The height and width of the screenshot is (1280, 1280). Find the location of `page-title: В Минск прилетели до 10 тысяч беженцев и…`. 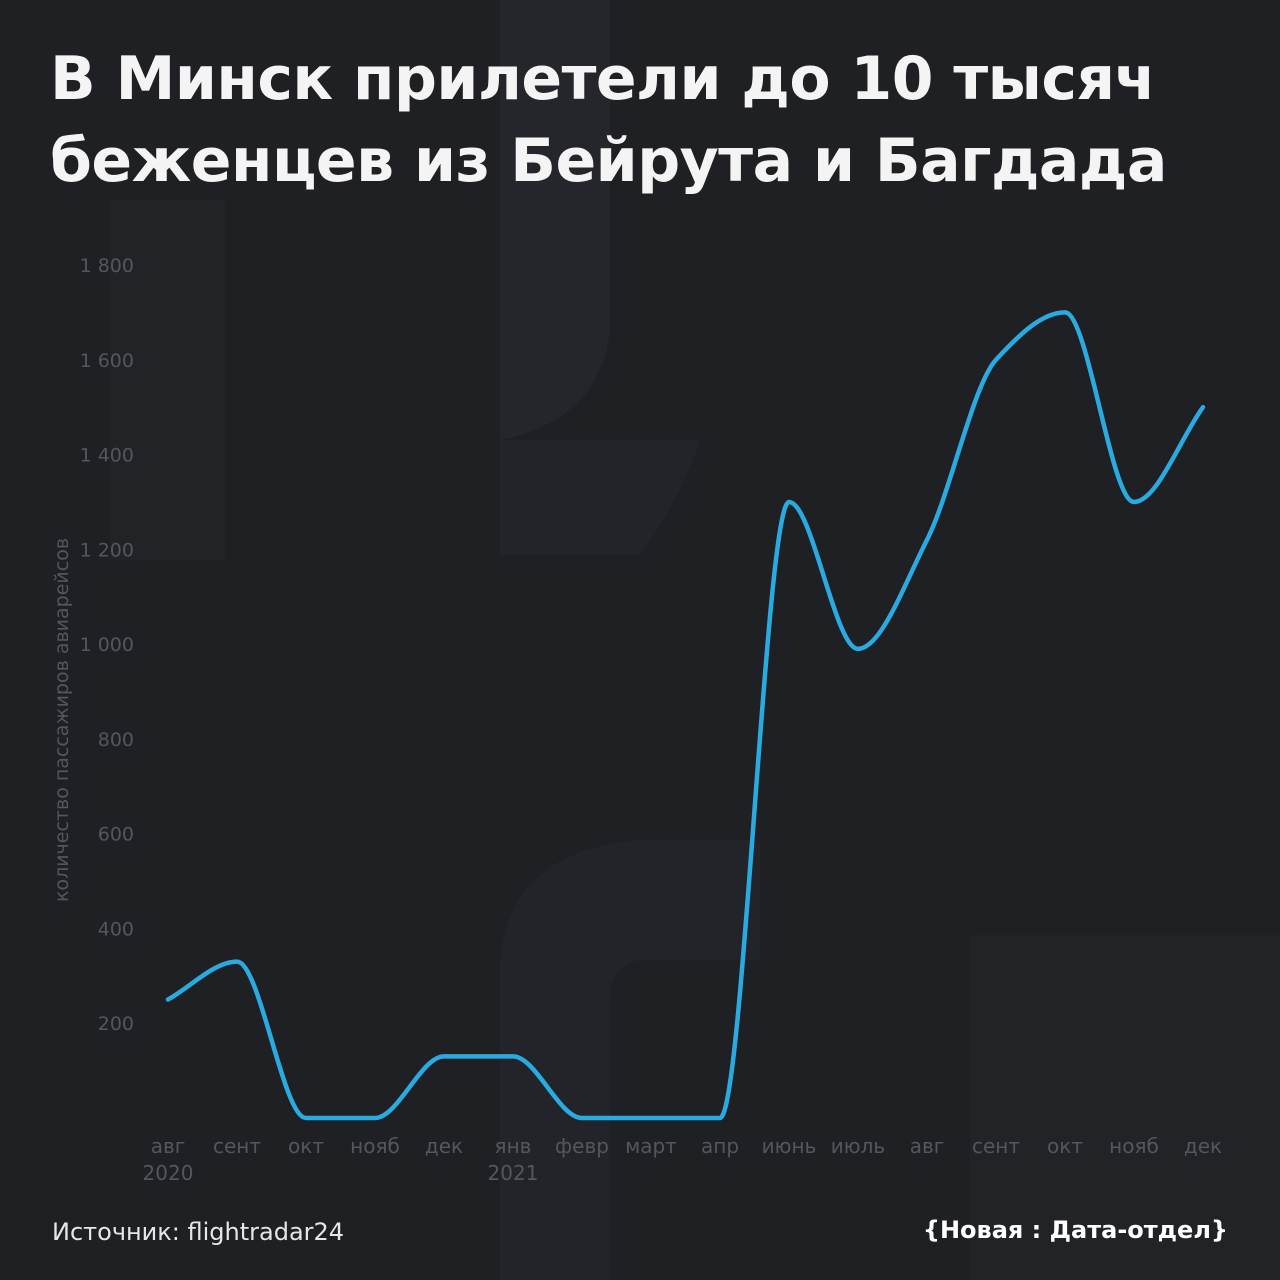

page-title: В Минск прилетели до 10 тысяч беженцев и… is located at coordinates (645, 120).